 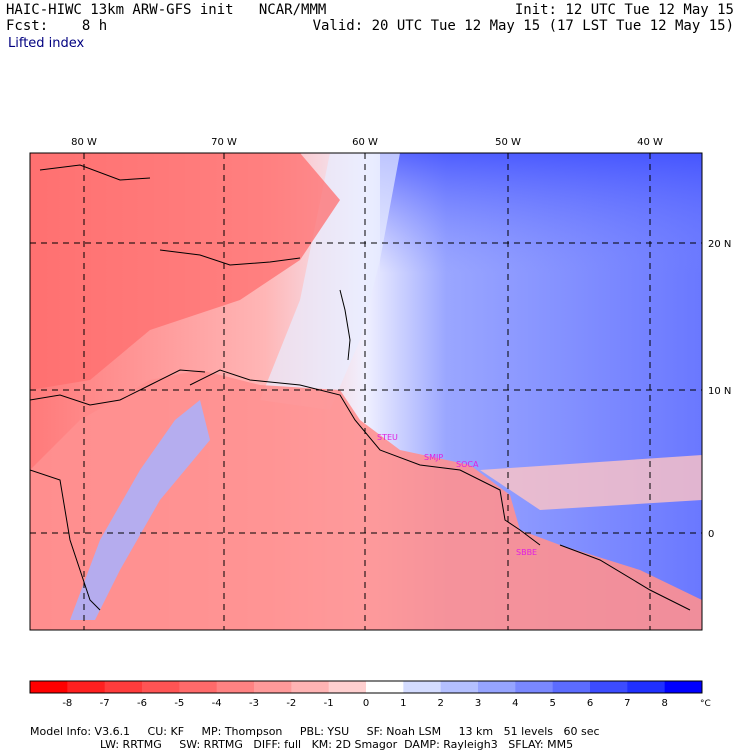 What do you see at coordinates (254, 703) in the screenshot?
I see `colorbar-tick-label: -3` at bounding box center [254, 703].